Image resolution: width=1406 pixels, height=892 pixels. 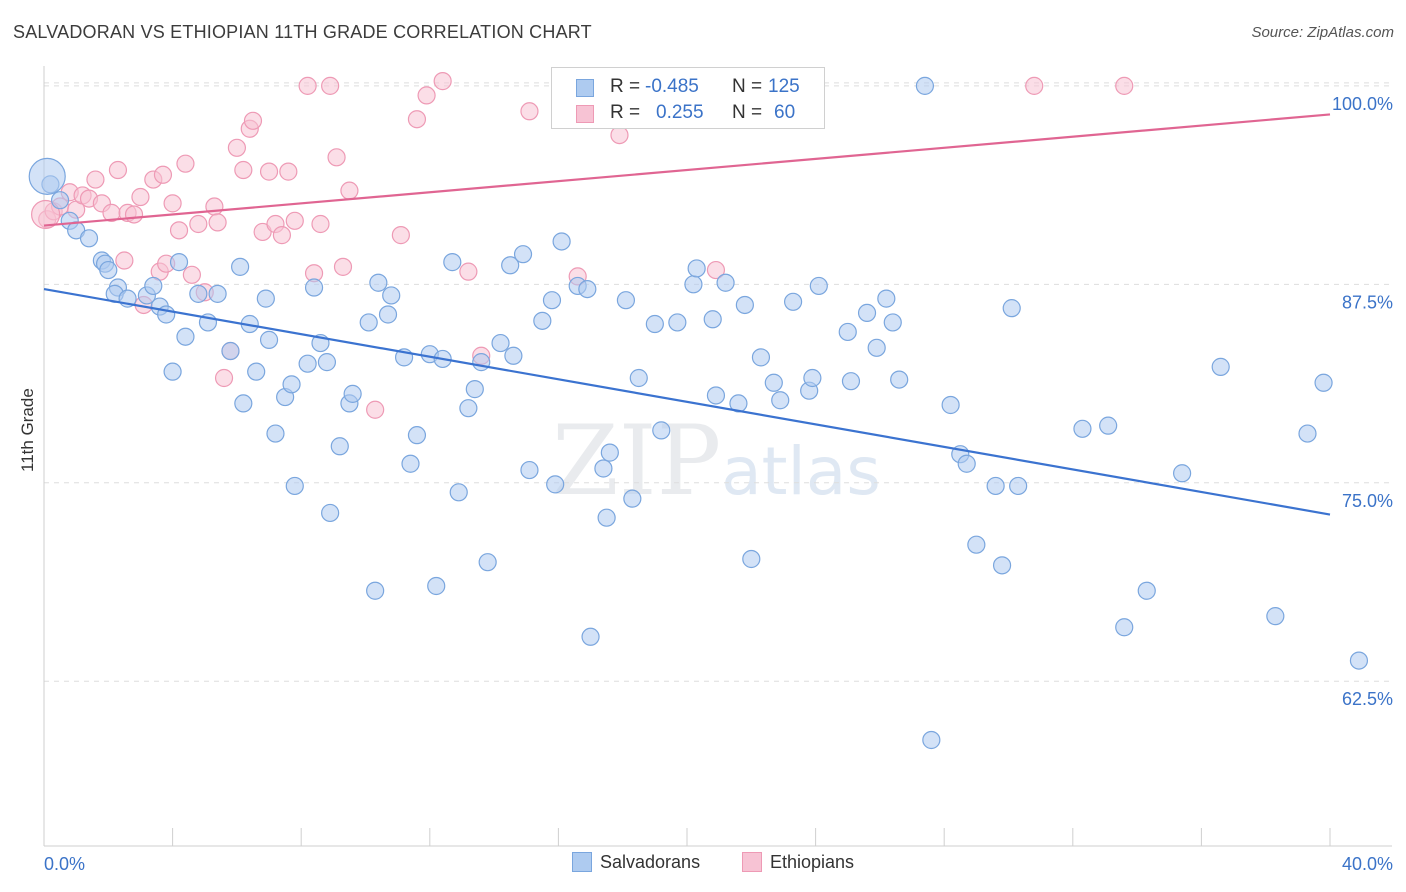 What do you see at coordinates (27, 430) in the screenshot?
I see `y-axis-label: 11th Grade` at bounding box center [27, 430].